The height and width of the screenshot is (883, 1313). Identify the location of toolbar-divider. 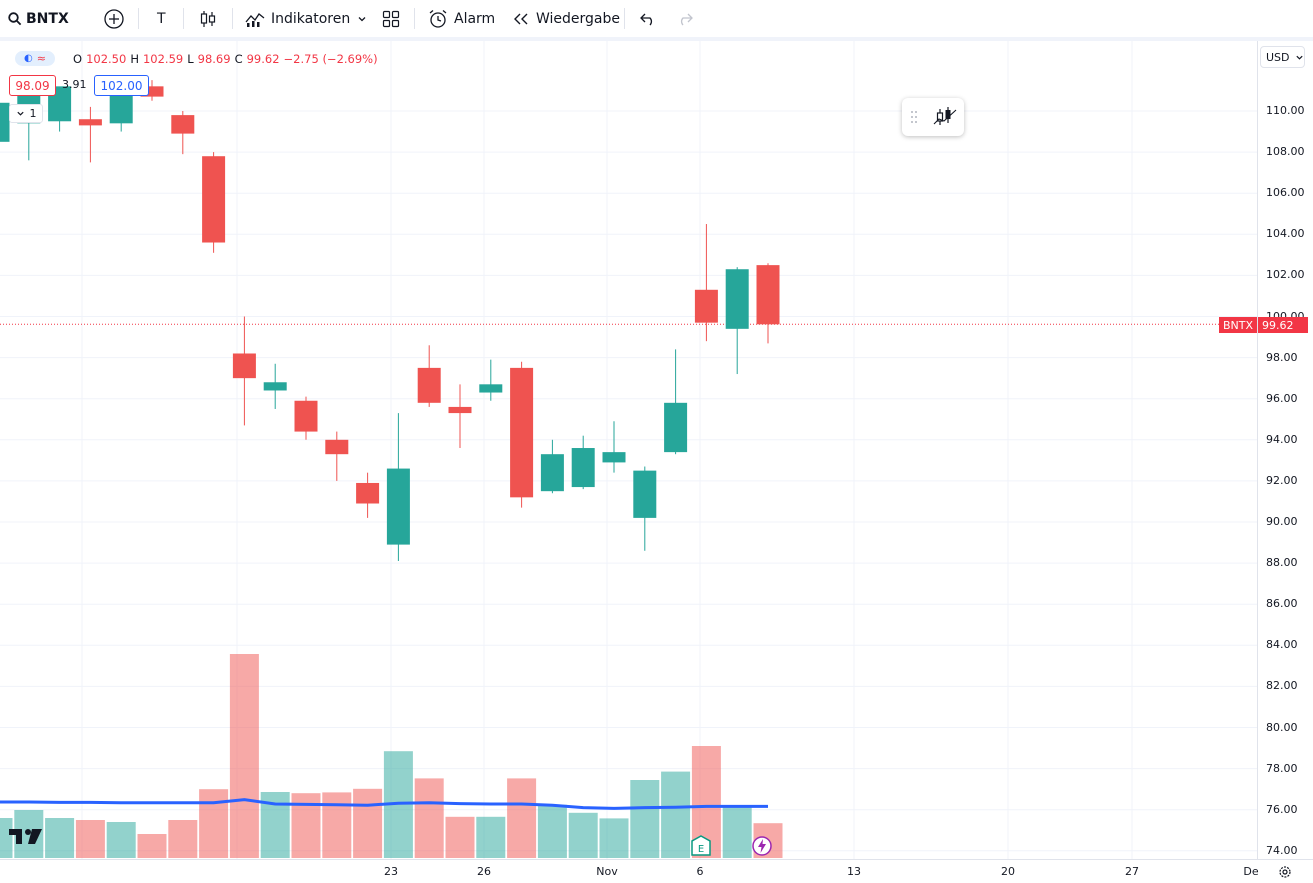
(183, 18).